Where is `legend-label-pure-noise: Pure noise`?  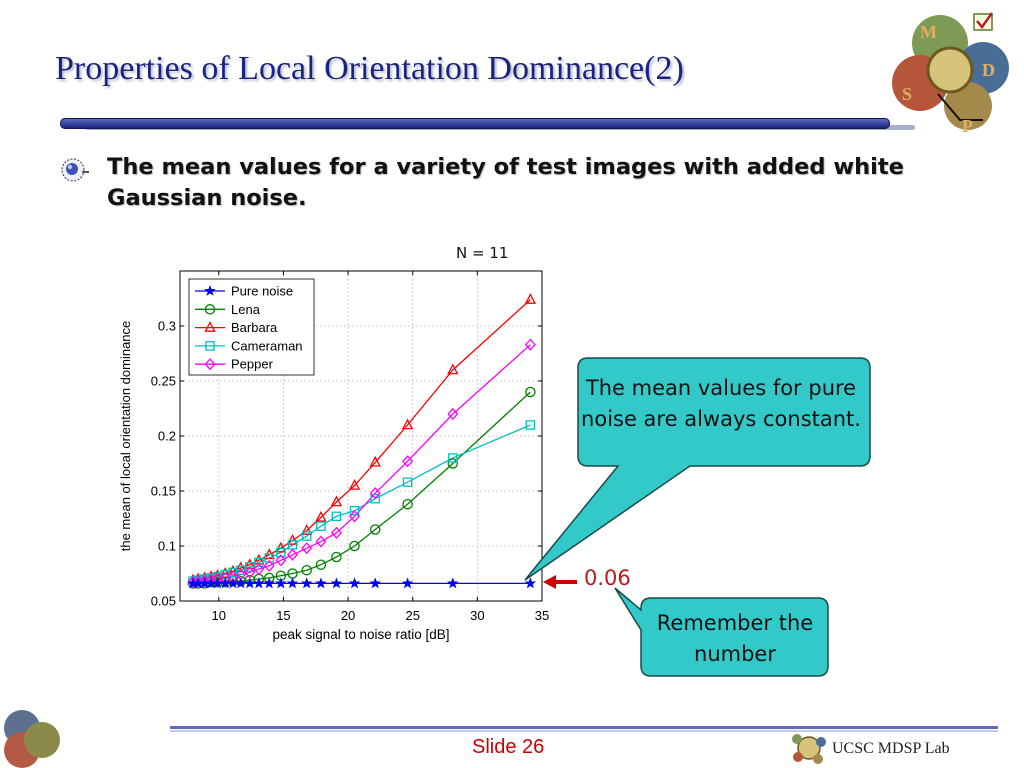 legend-label-pure-noise: Pure noise is located at coordinates (262, 291).